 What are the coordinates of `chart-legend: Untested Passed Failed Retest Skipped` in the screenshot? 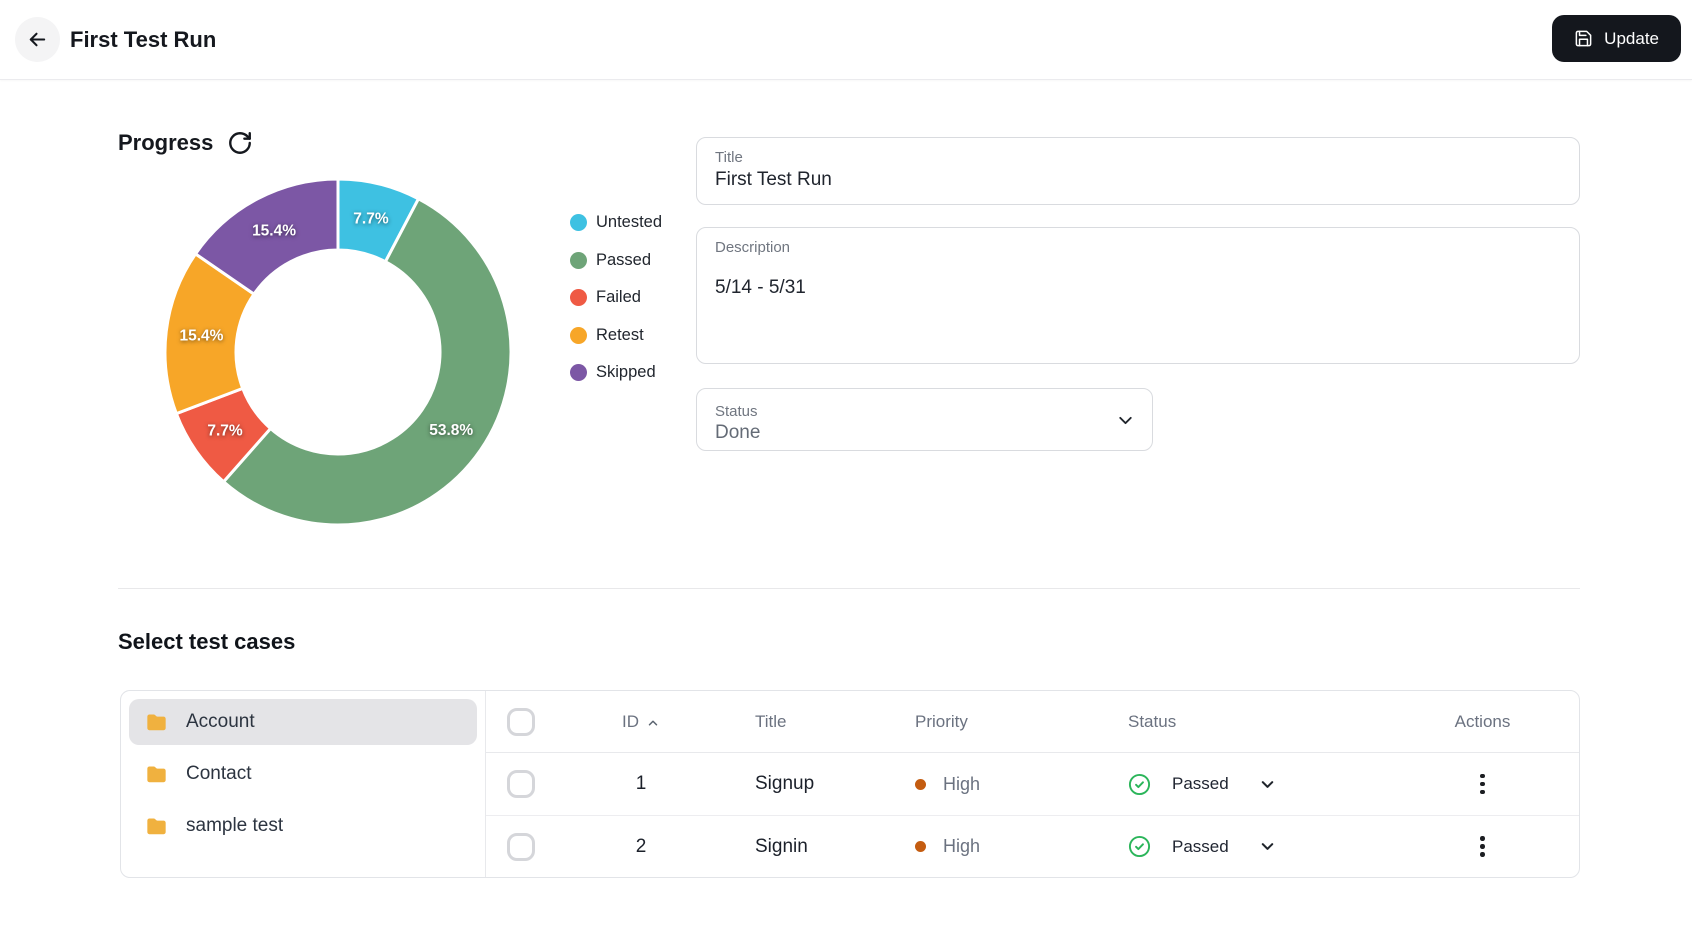 It's located at (616, 298).